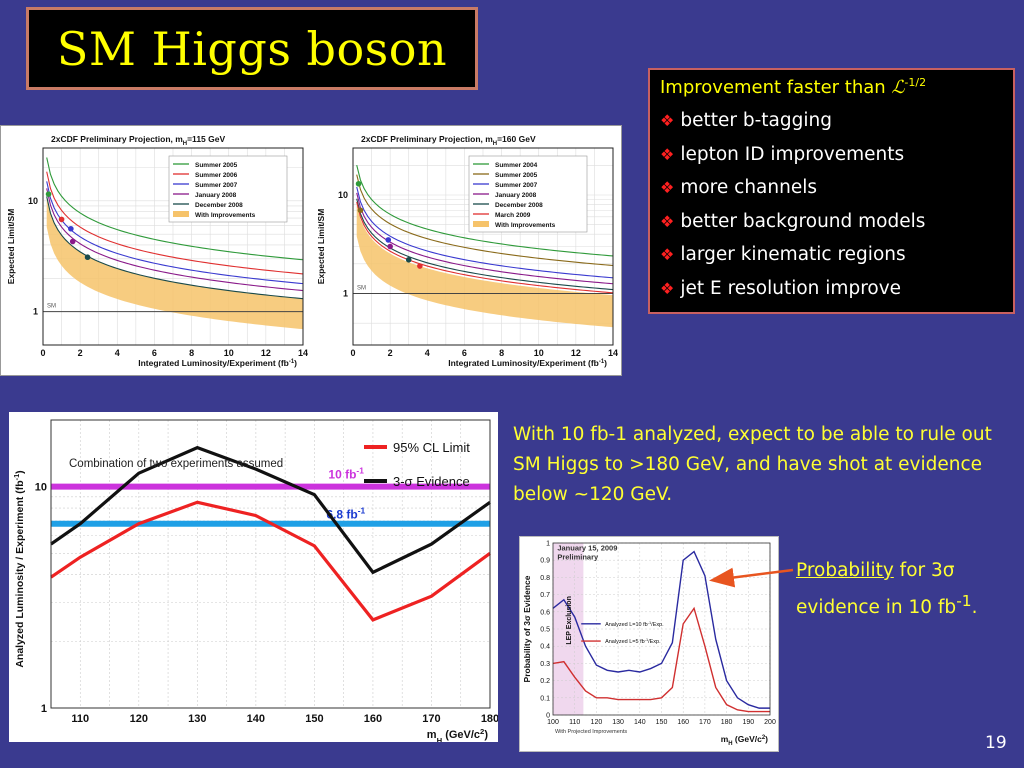 The image size is (1024, 768). I want to click on improvement-label: more channels, so click(748, 187).